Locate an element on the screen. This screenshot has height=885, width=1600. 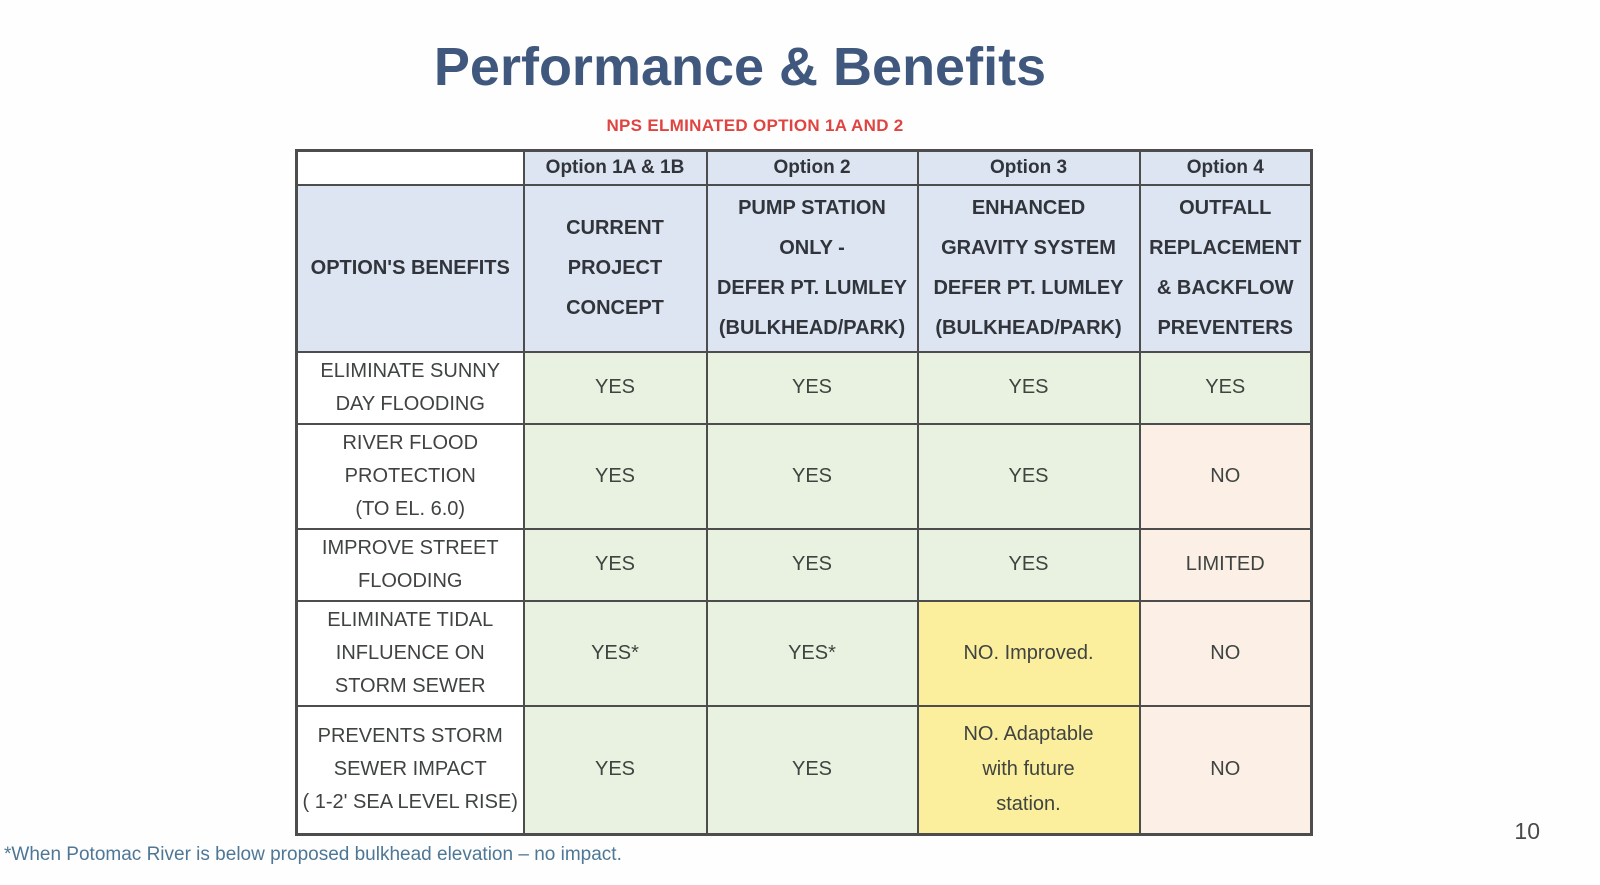
option-header-4: Option 4 is located at coordinates (1225, 167).